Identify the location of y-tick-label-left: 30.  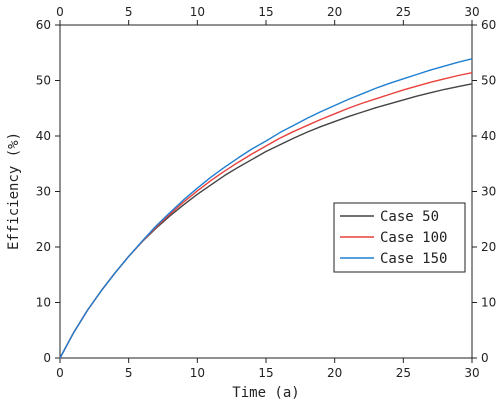
(43, 192).